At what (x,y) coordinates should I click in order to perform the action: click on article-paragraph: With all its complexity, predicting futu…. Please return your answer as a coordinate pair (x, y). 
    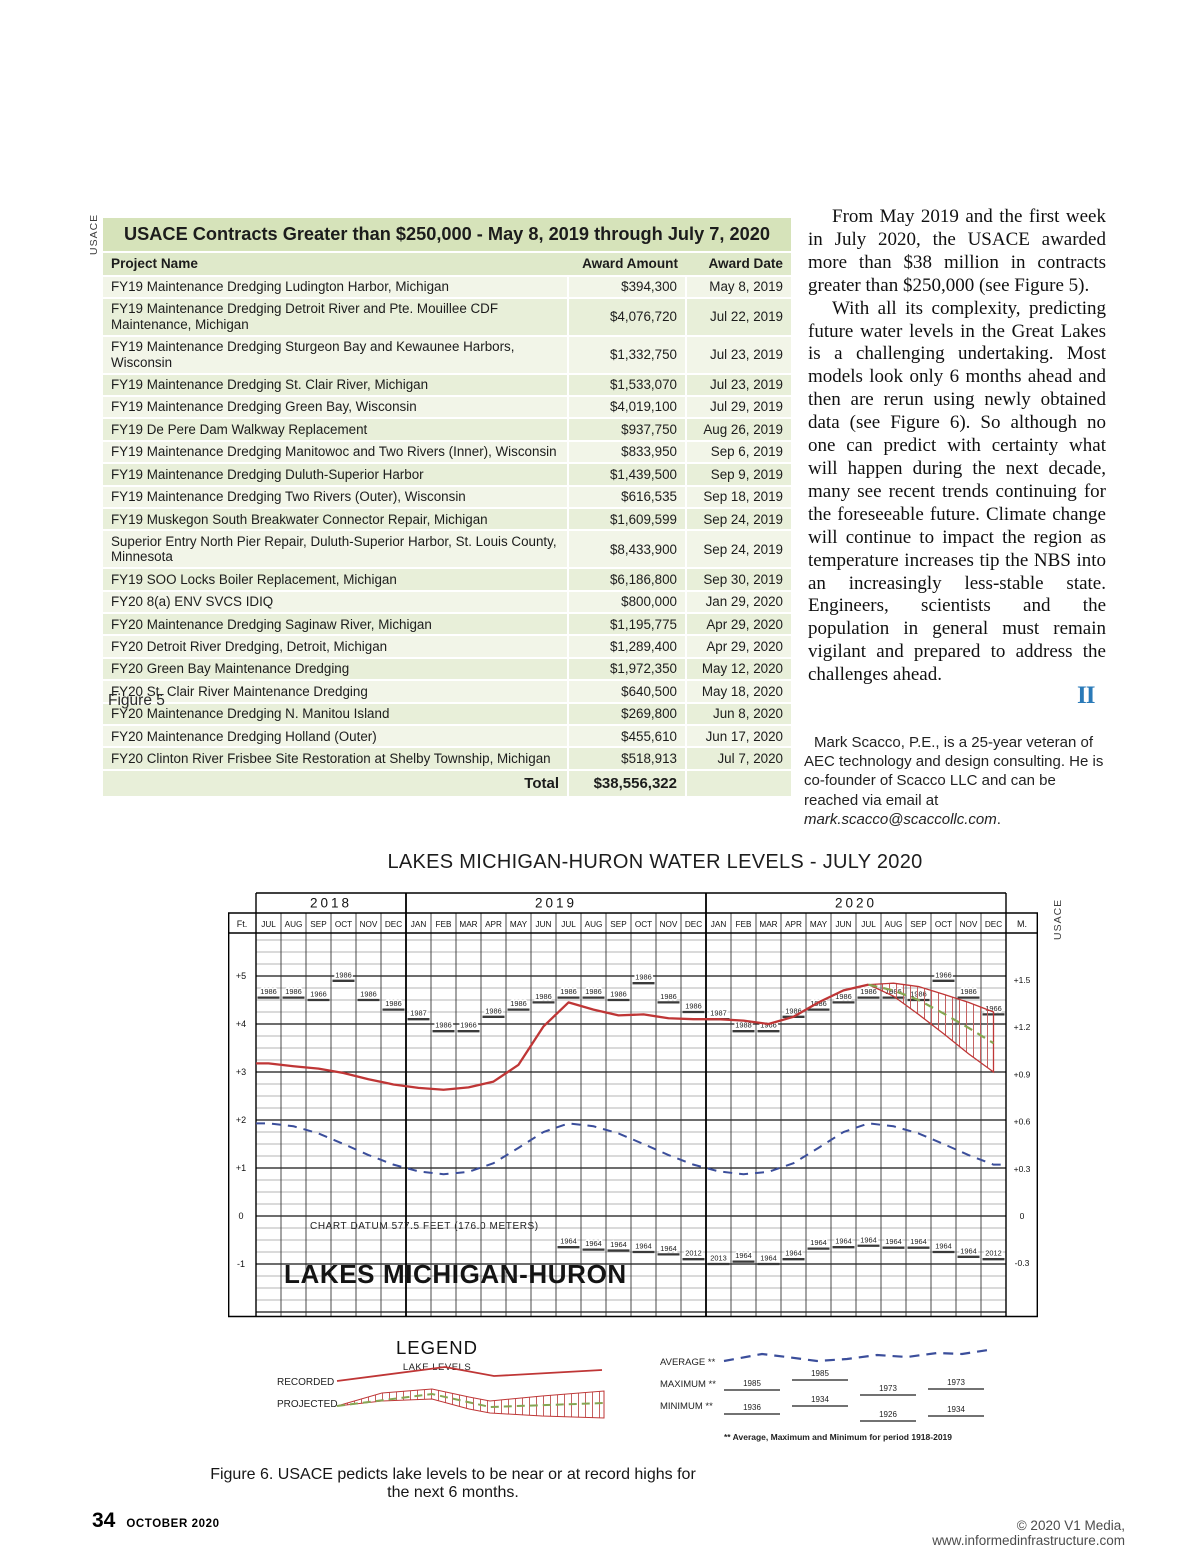
    Looking at the image, I should click on (957, 491).